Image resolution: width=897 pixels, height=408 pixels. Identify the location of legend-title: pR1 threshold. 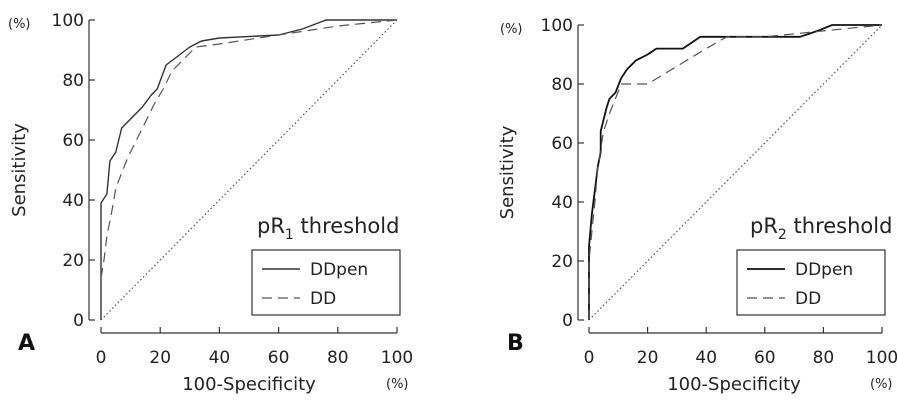
(328, 228).